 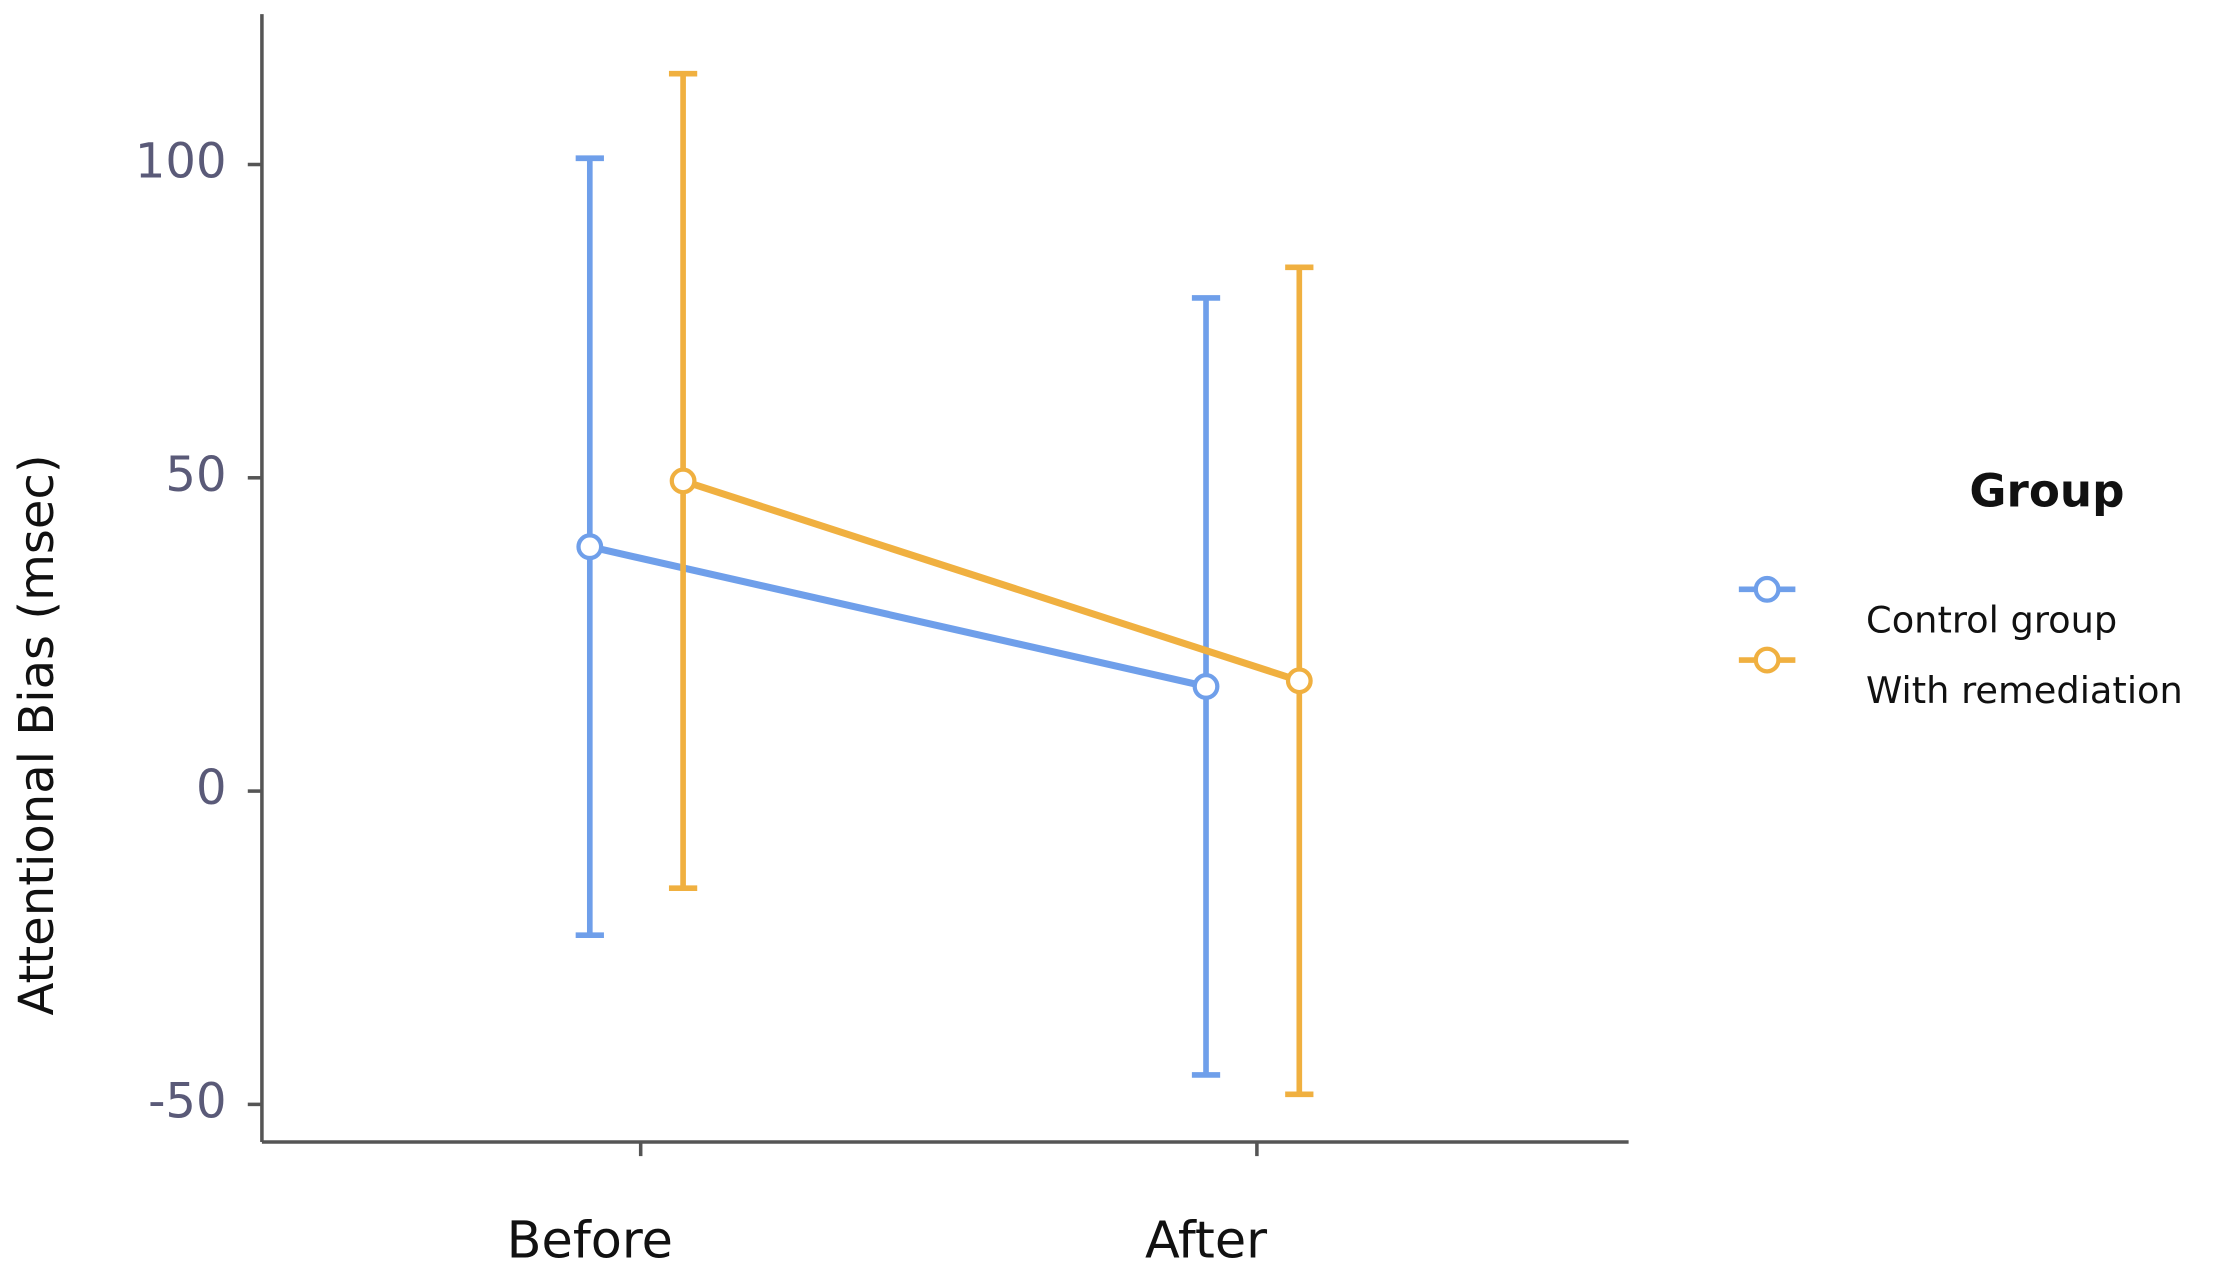 I want to click on x-tick-label: Before, so click(x=590, y=1240).